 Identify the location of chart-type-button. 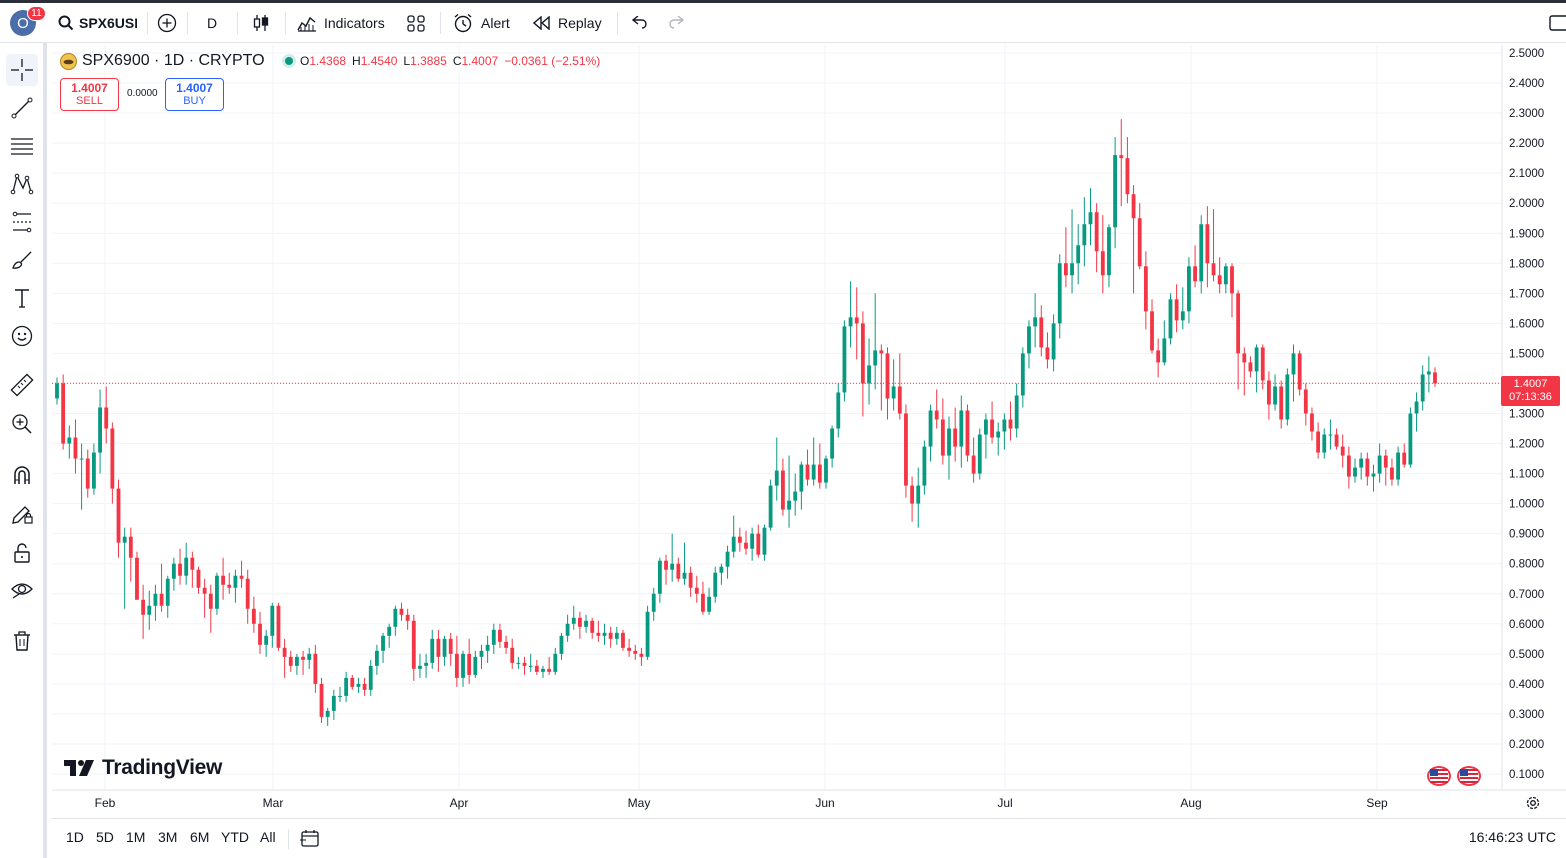
(261, 23).